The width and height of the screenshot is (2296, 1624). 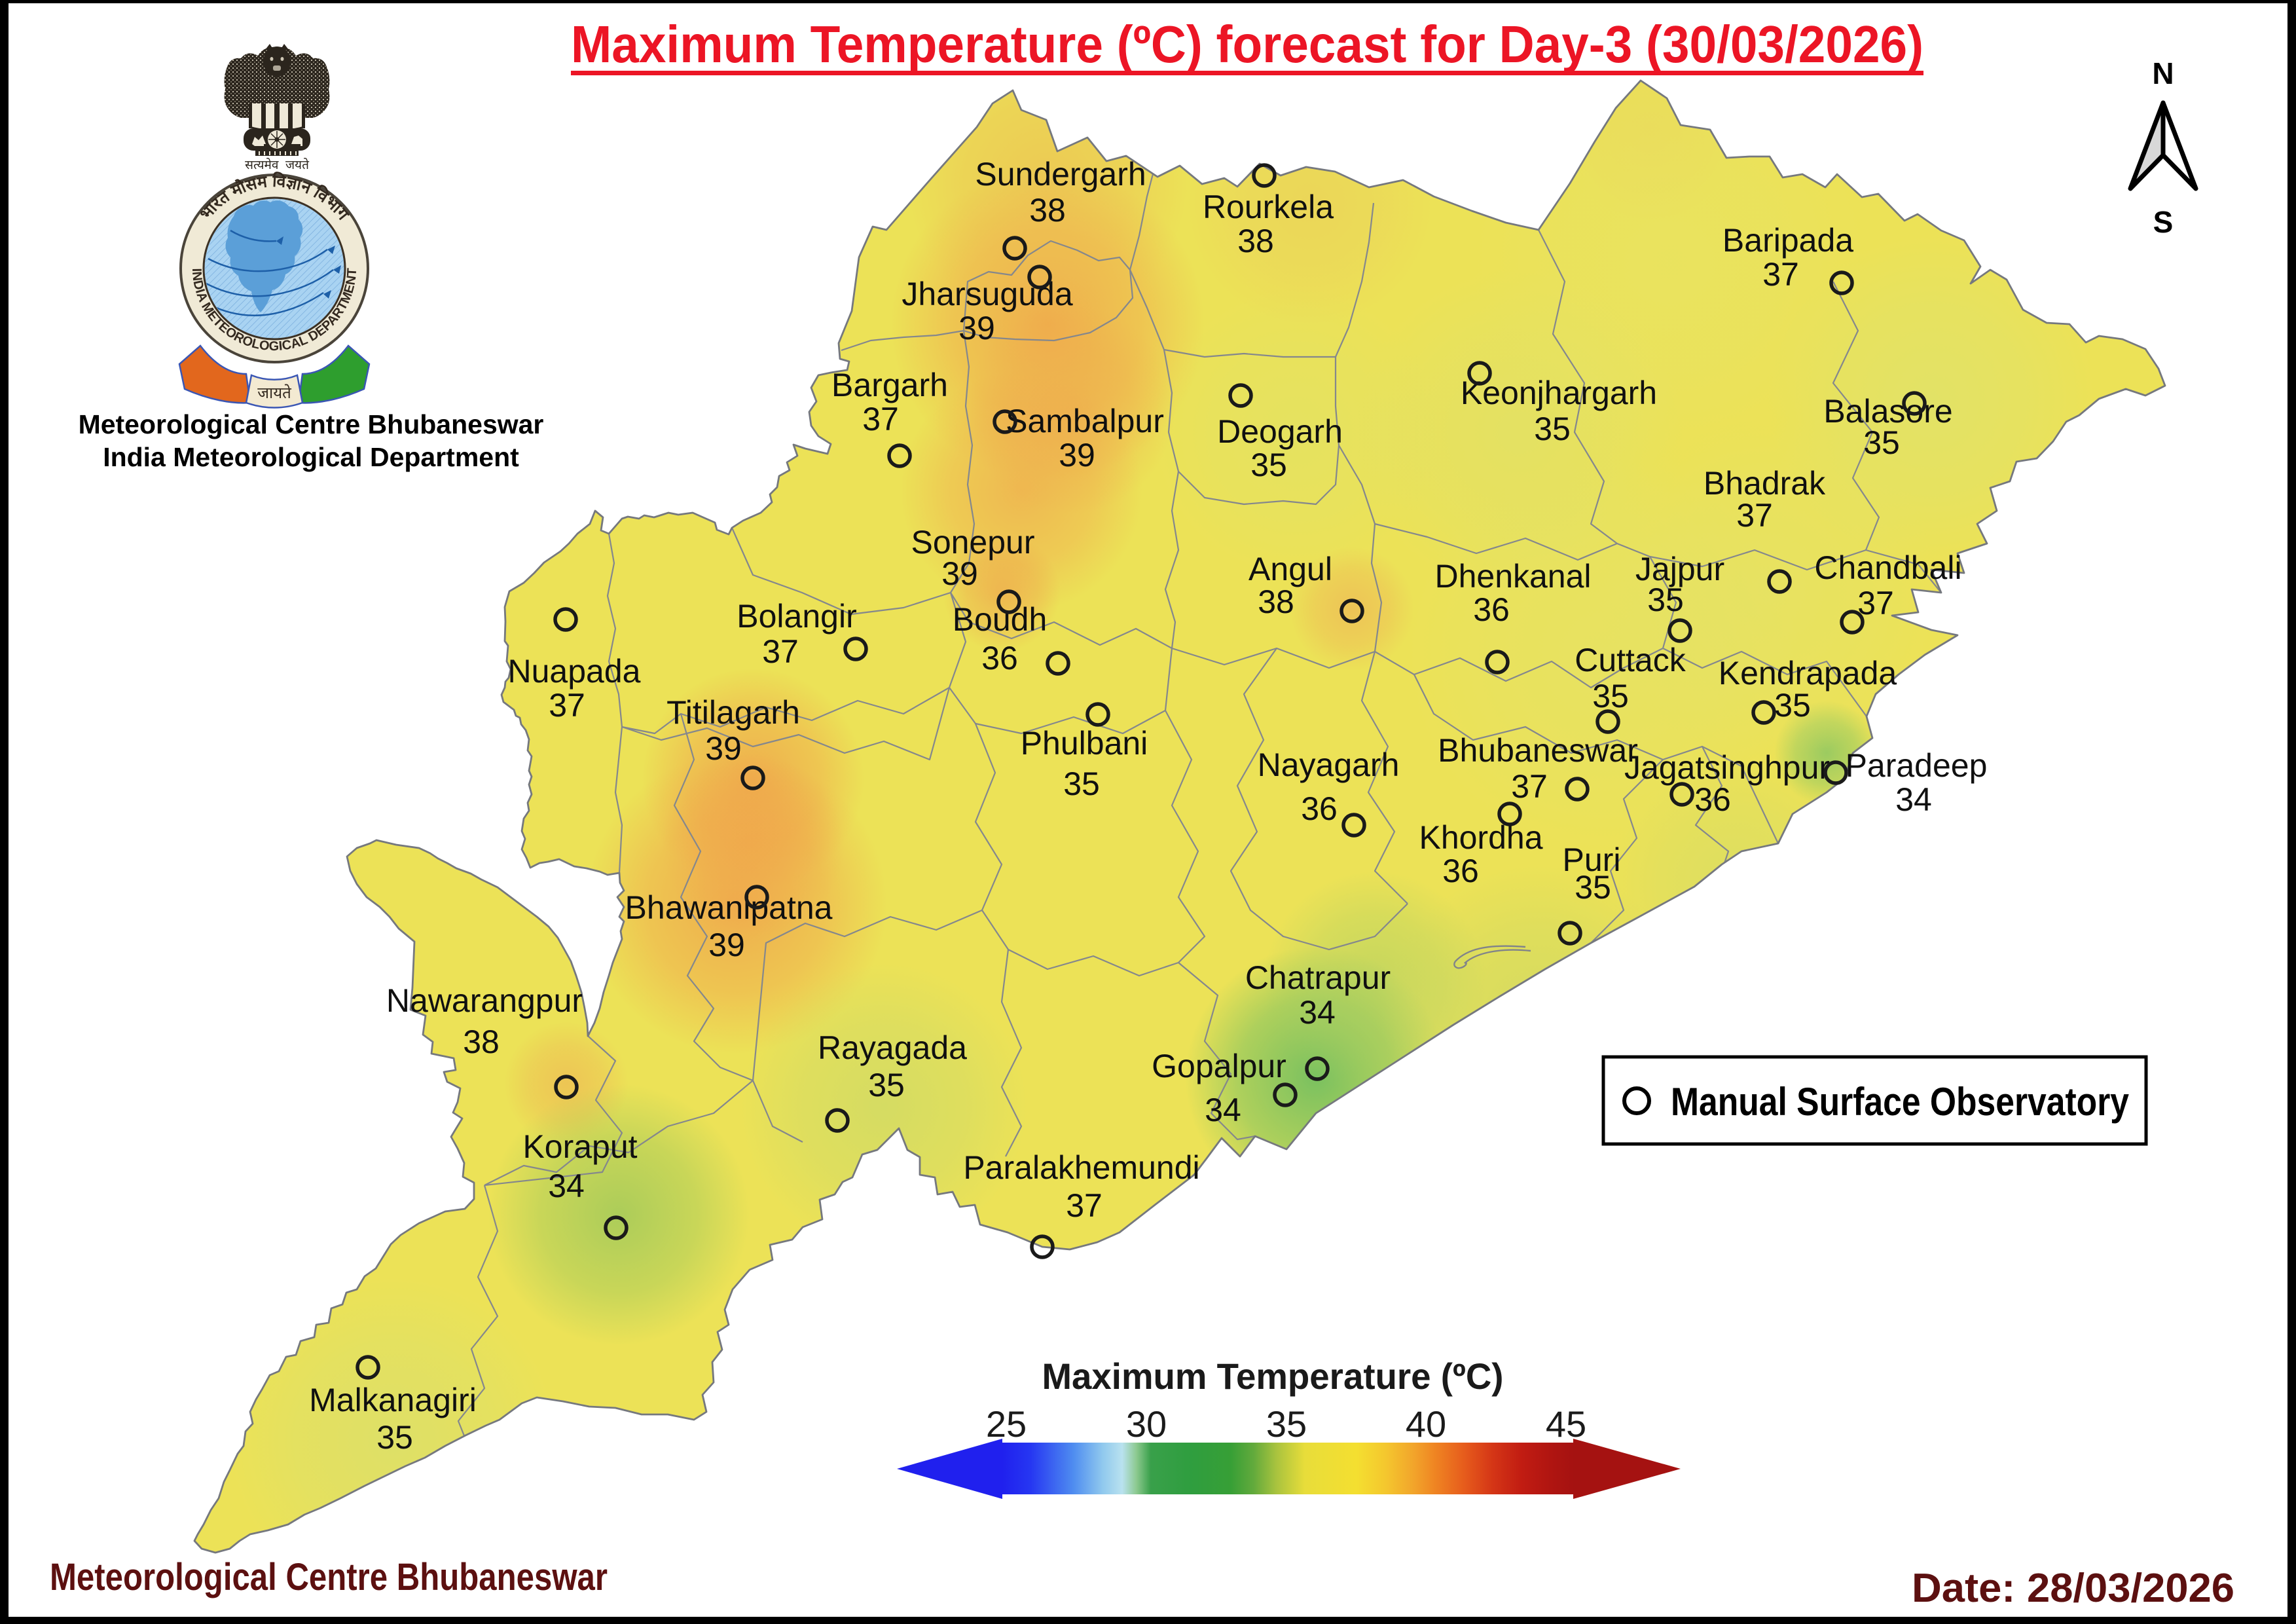 What do you see at coordinates (1085, 421) in the screenshot?
I see `svg-text: Sambalpur` at bounding box center [1085, 421].